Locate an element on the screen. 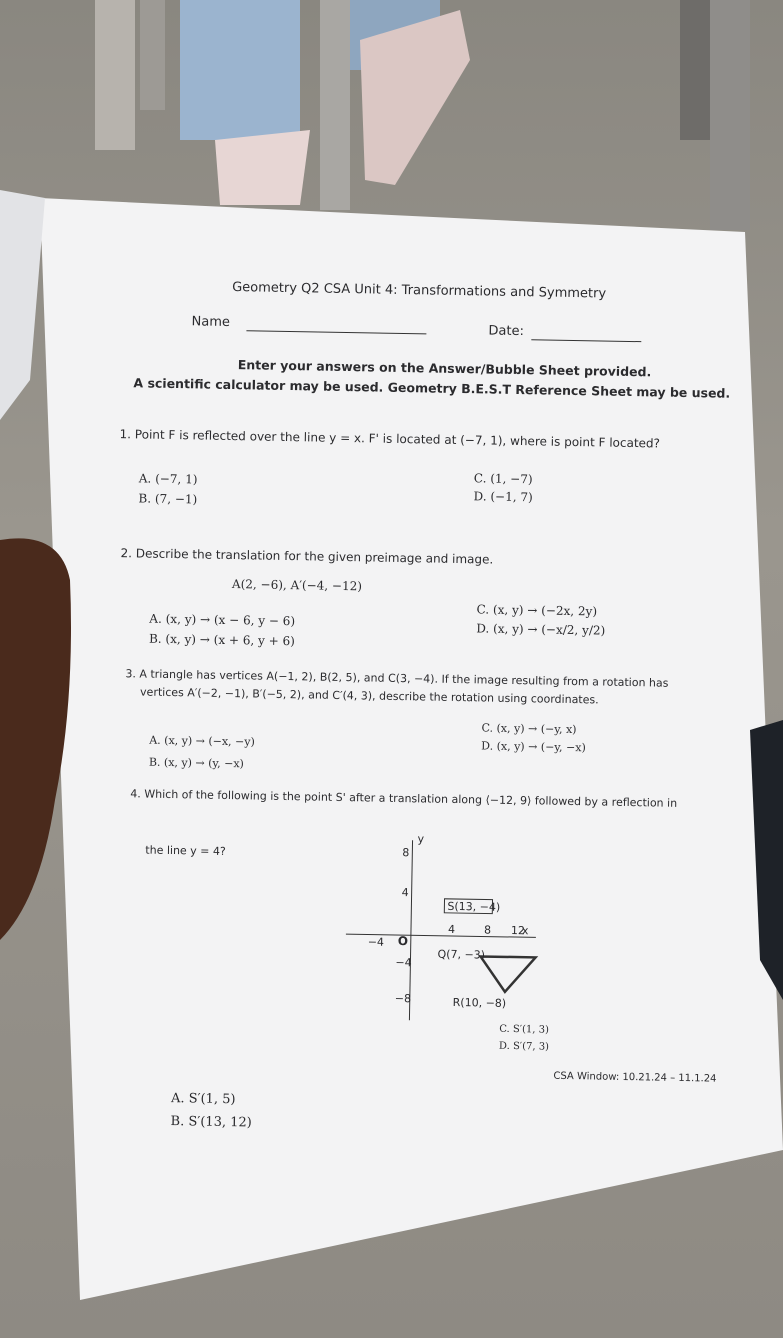 This screenshot has width=783, height=1338. option: D. S′(7, 3) is located at coordinates (524, 1047).